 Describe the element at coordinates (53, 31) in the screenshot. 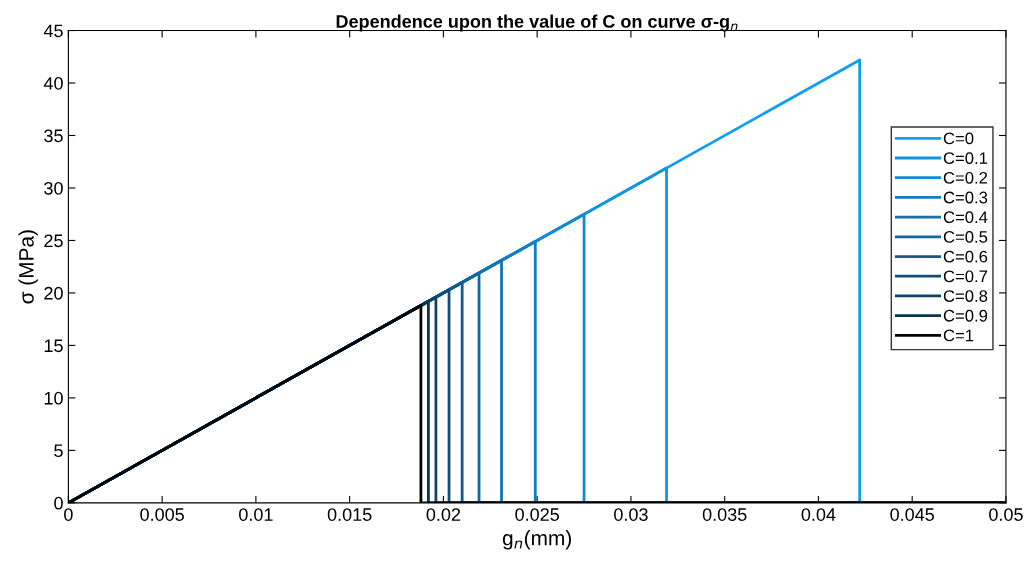

I see `y-tick-label: 45` at that location.